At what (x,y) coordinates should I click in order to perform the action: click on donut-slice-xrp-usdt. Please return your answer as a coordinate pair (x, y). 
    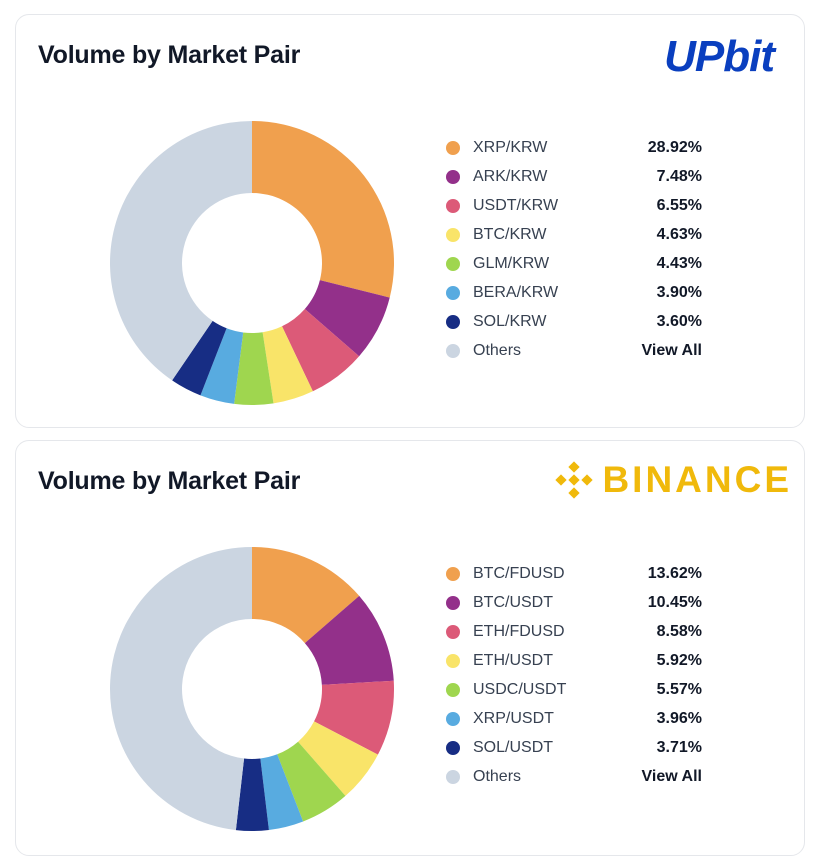
    Looking at the image, I should click on (282, 792).